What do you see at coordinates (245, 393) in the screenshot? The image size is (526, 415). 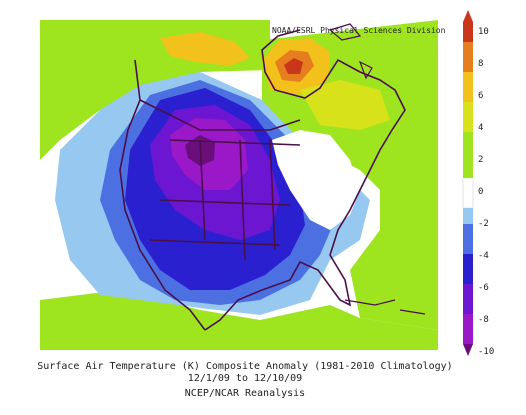 I see `caption-source: NCEP/NCAR Reanalysis` at bounding box center [245, 393].